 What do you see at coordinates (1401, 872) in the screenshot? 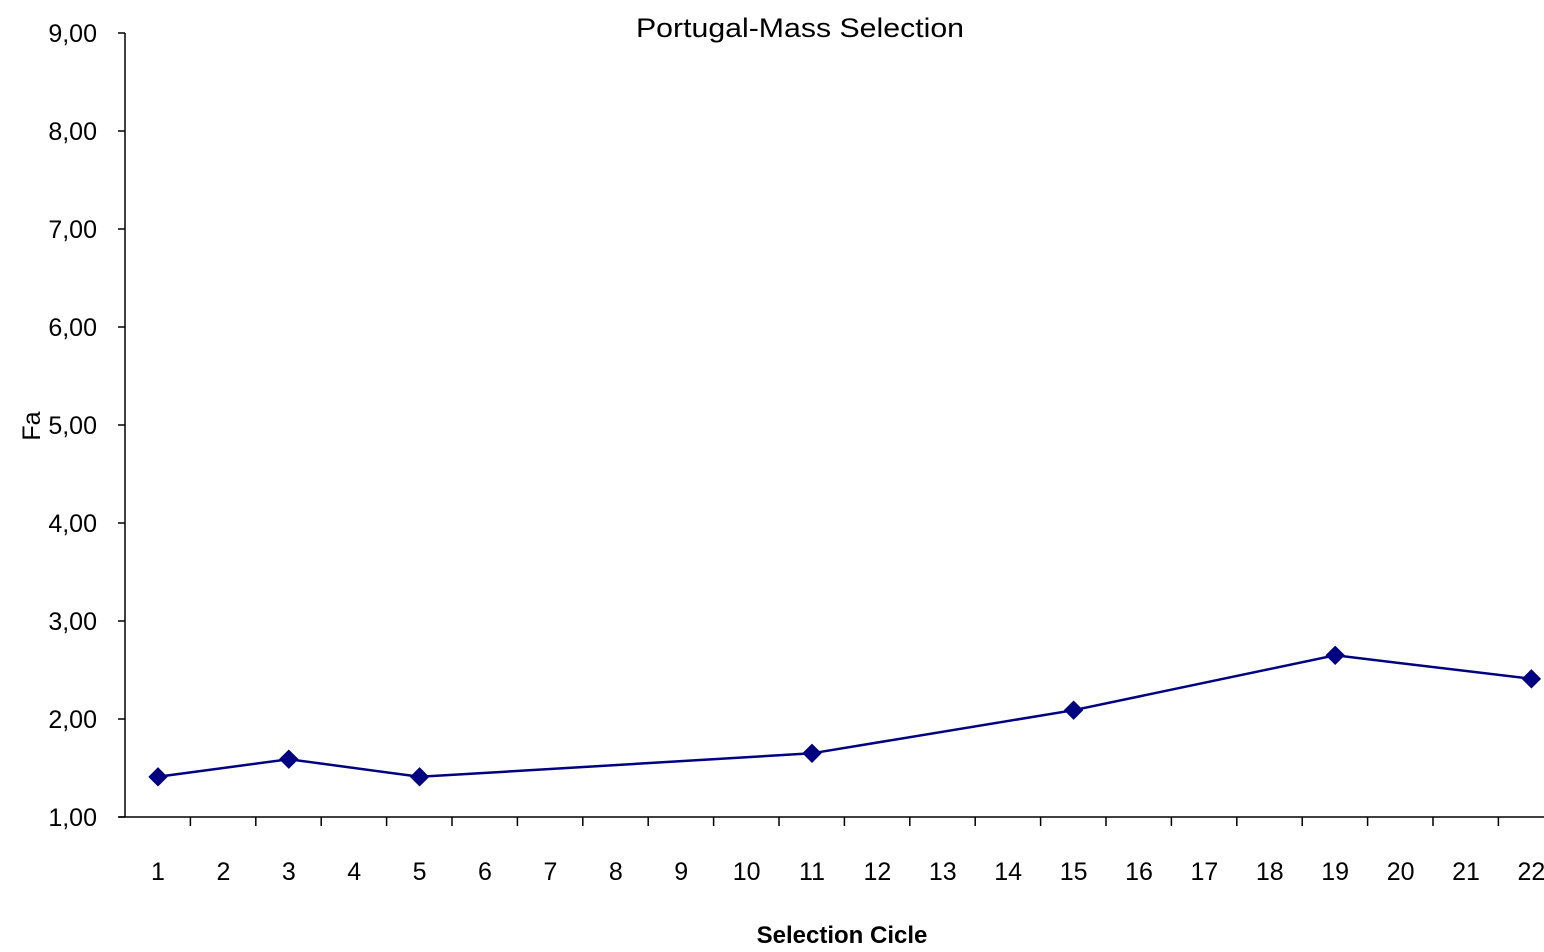
I see `x-tick-label: 20` at bounding box center [1401, 872].